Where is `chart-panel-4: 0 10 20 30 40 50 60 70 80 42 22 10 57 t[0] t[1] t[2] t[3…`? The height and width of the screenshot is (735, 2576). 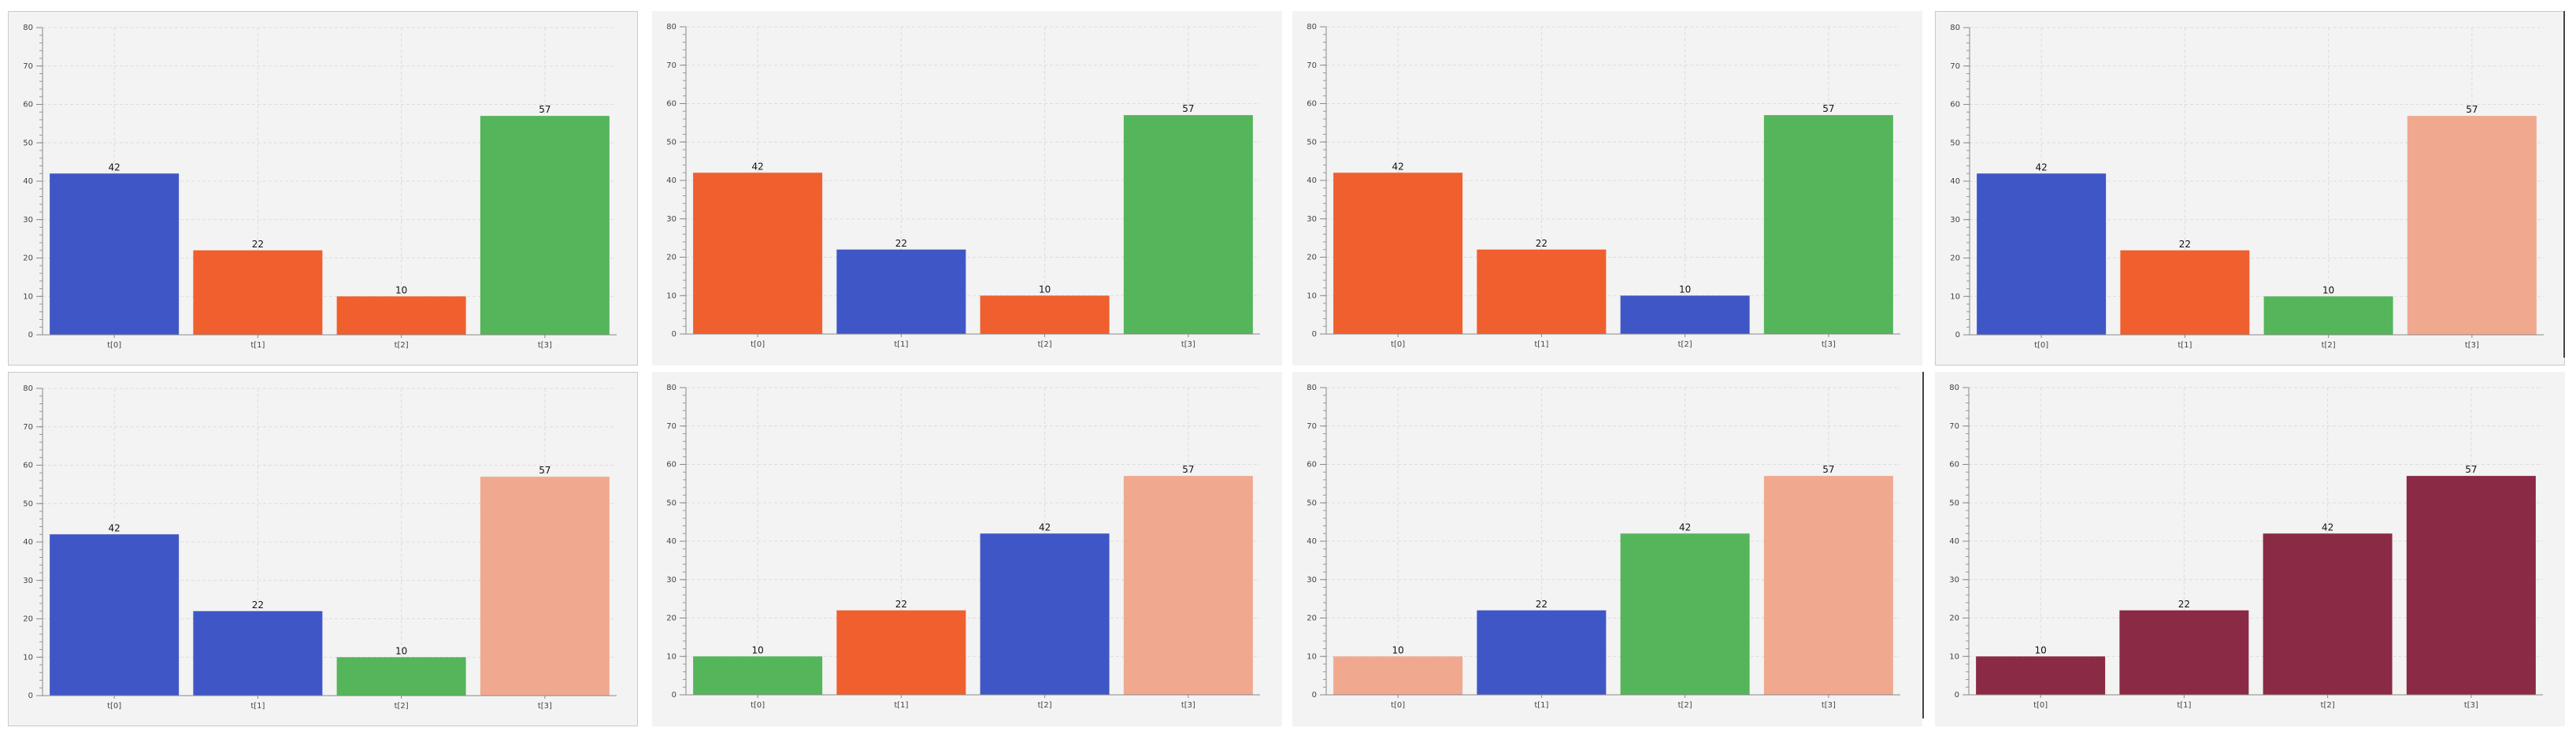 chart-panel-4: 0 10 20 30 40 50 60 70 80 42 22 10 57 t[0] t[1] t[2] t[3… is located at coordinates (2250, 188).